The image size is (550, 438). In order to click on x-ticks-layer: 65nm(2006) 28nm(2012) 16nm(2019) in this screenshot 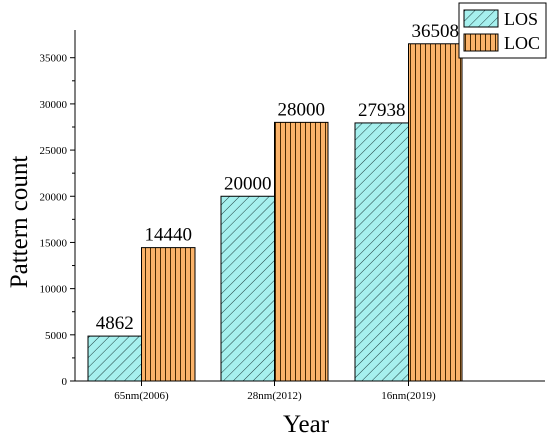, I will do `click(275, 391)`.